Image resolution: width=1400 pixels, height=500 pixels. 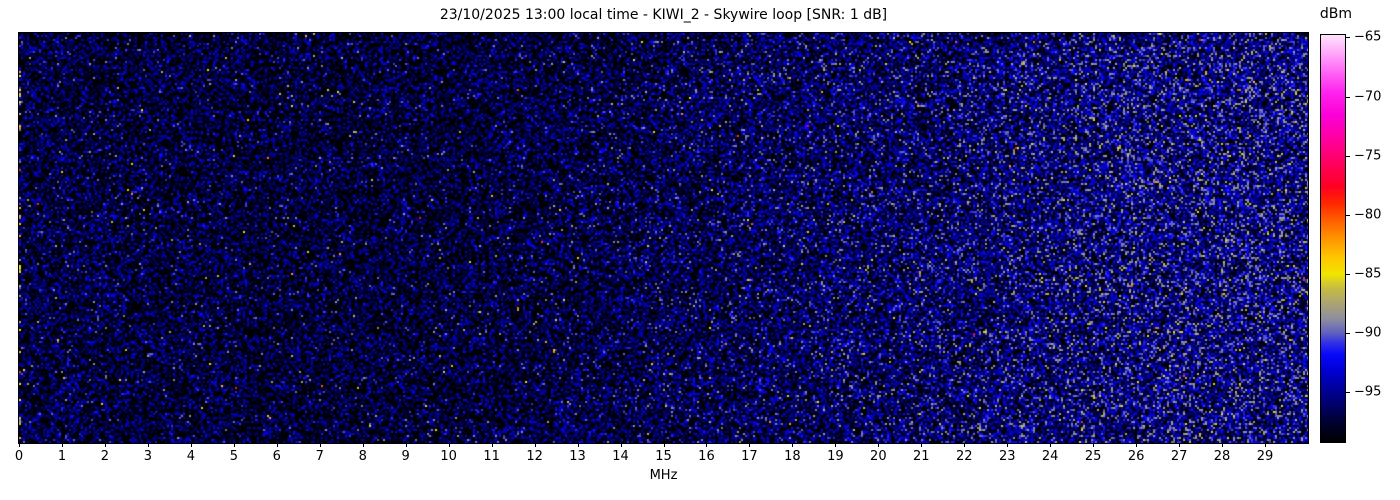 I want to click on x-tick-label: 25, so click(x=1093, y=456).